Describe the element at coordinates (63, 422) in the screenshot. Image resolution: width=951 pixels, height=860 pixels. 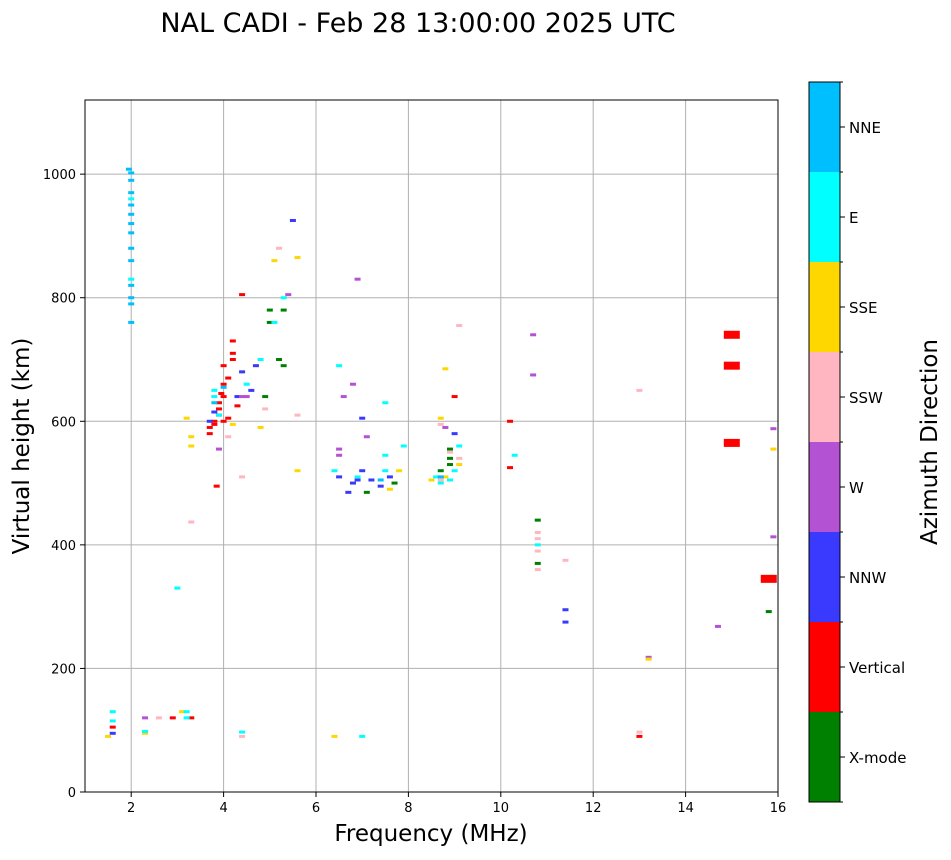
I see `y-tick-label: 600` at that location.